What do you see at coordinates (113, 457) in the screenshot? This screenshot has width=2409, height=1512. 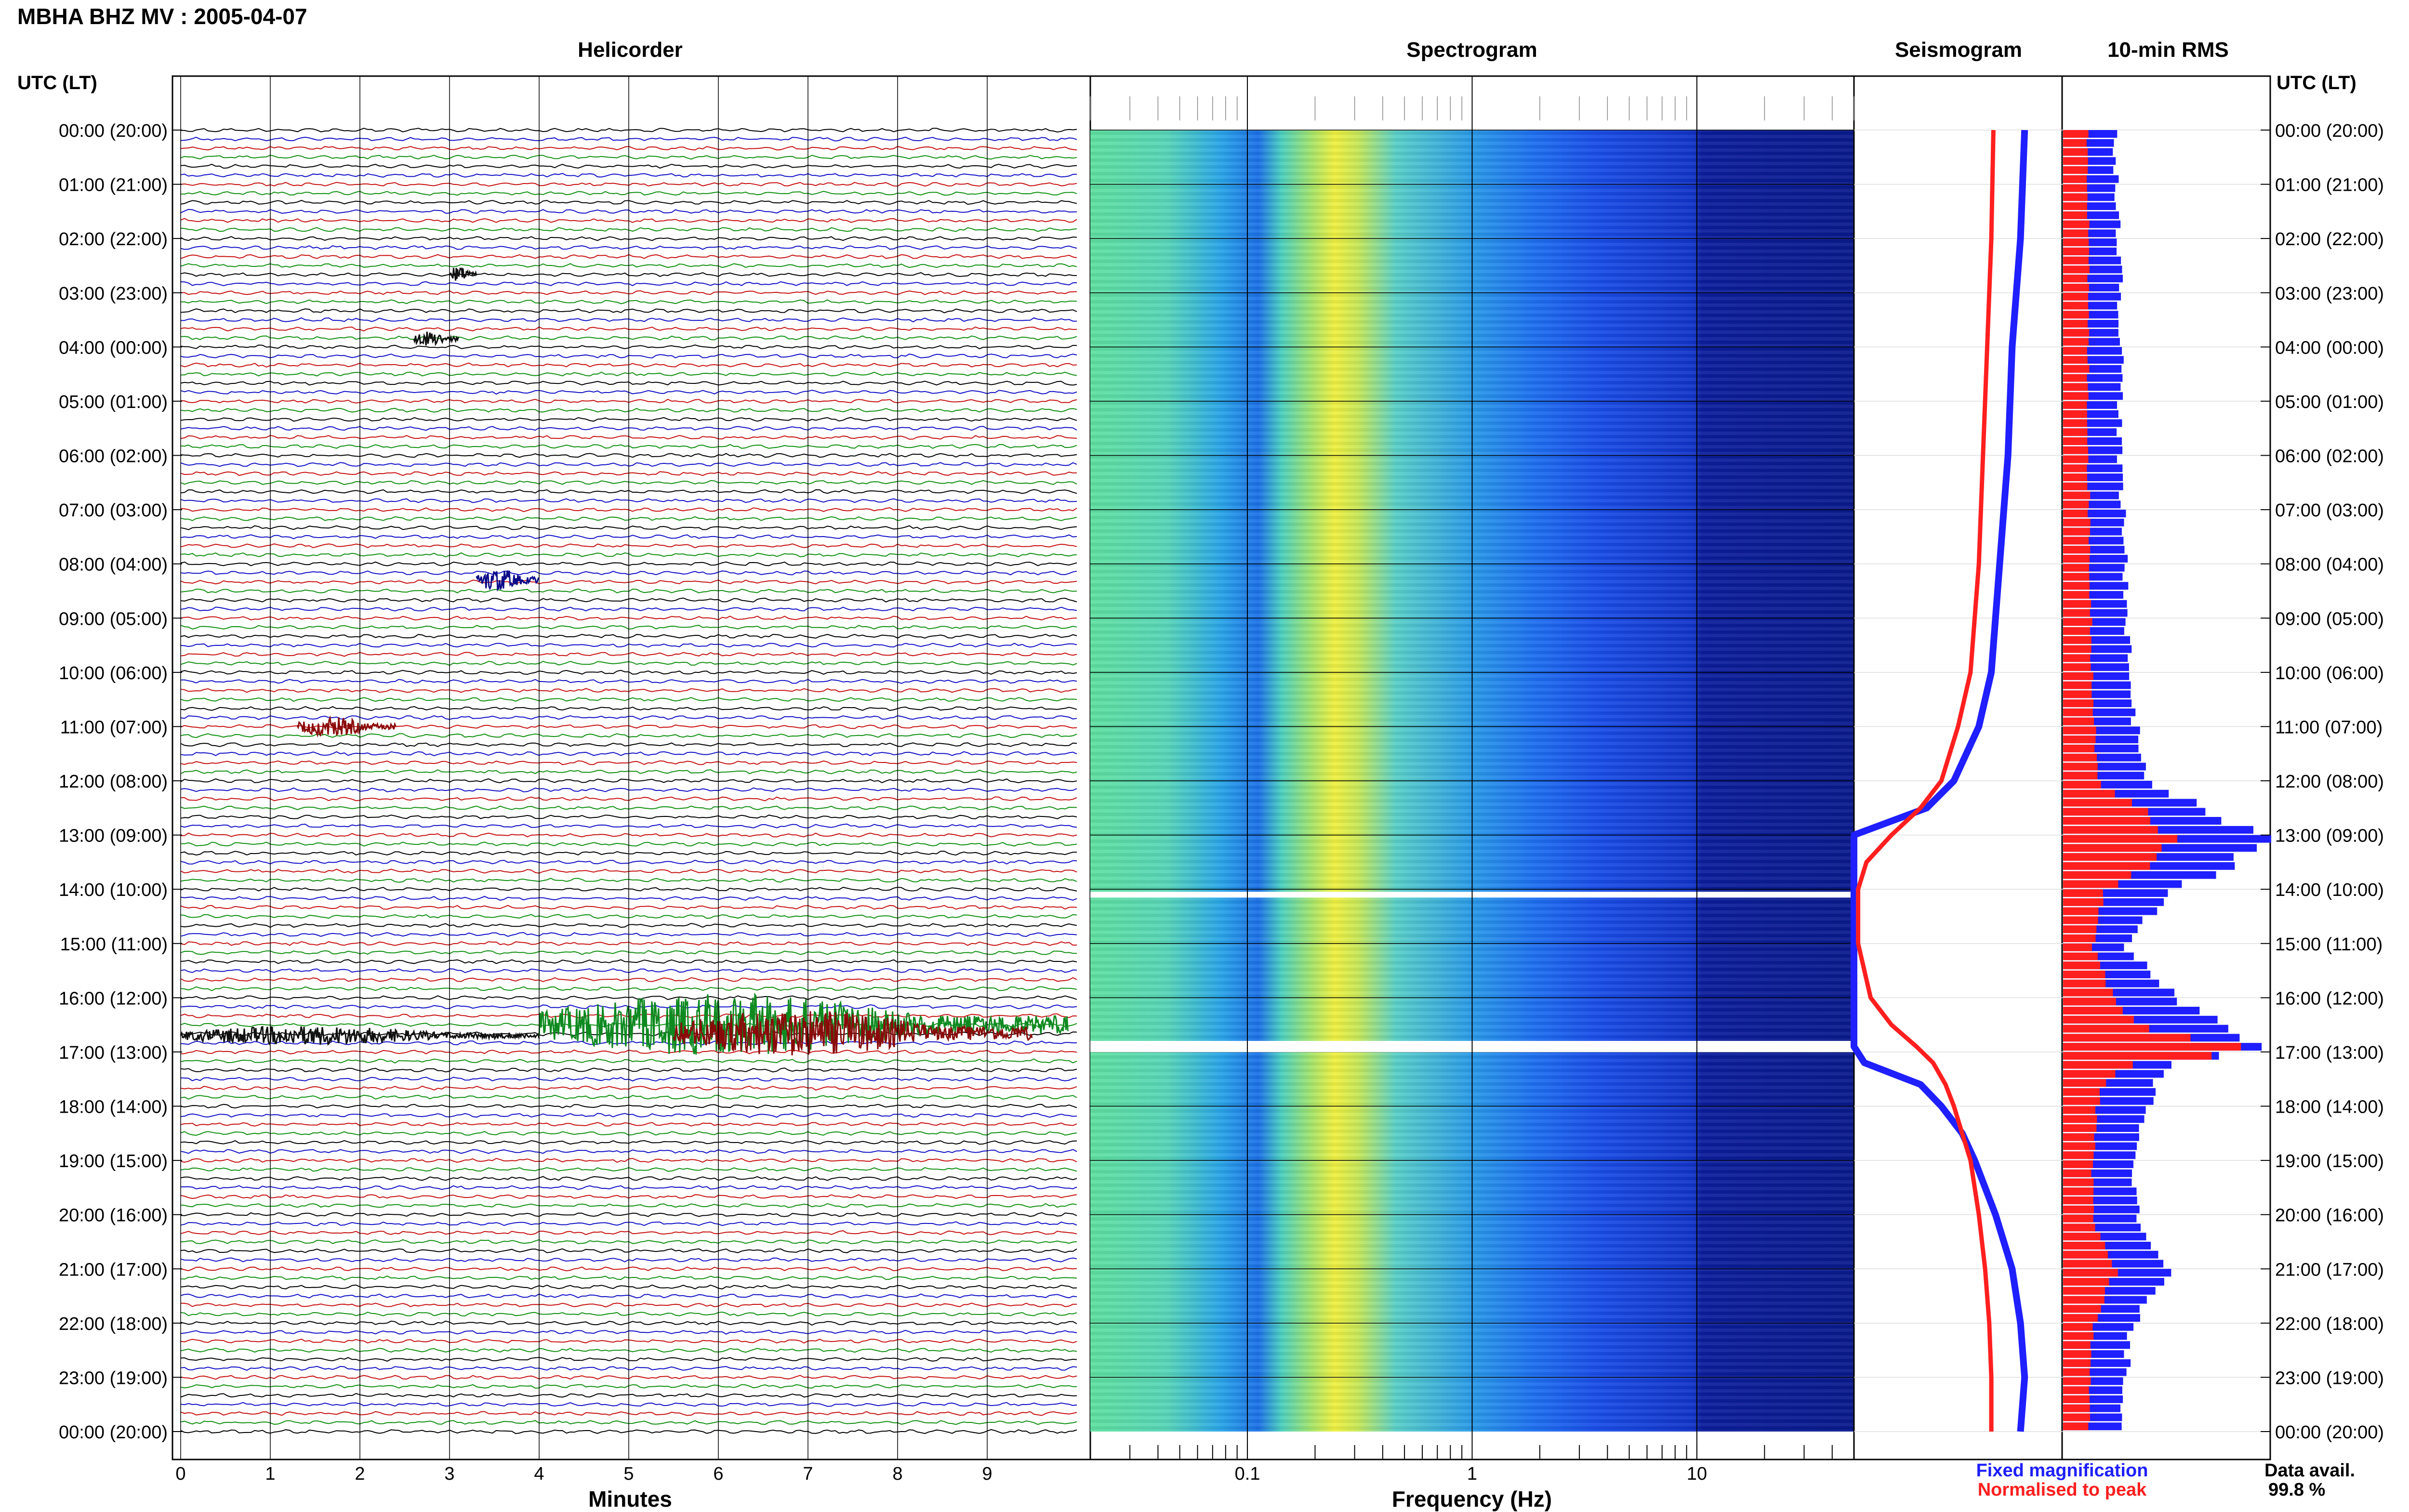 I see `time-tick-label-left: 06:00 (02:00)` at bounding box center [113, 457].